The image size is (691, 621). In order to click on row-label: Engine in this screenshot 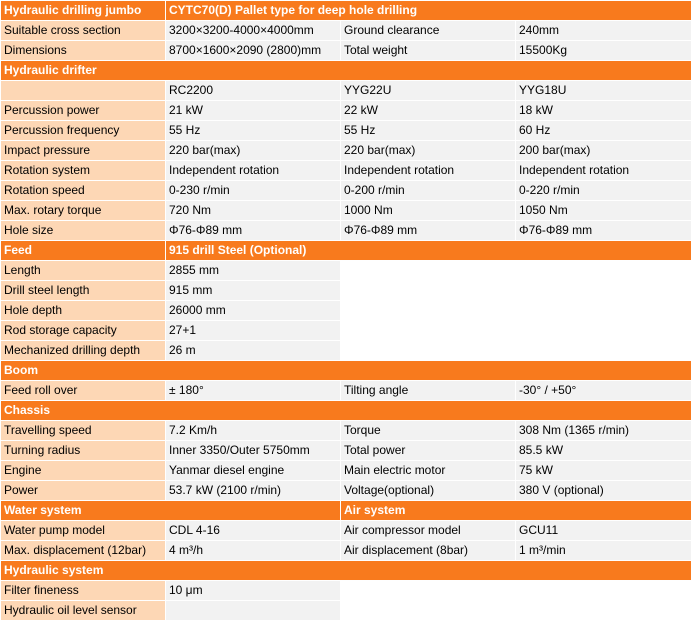, I will do `click(83, 470)`.